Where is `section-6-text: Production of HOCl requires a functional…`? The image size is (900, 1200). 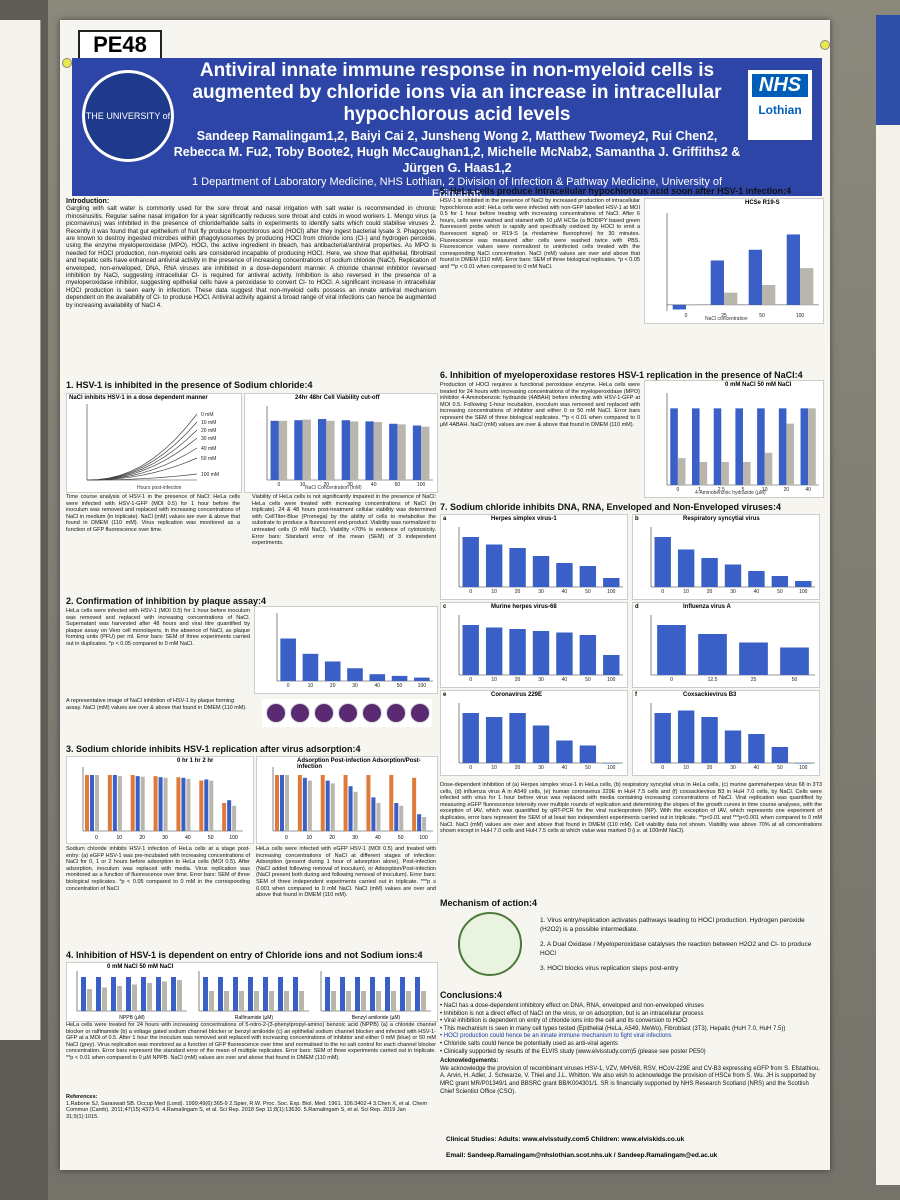
section-6-text: Production of HOCl requires a functional… is located at coordinates (540, 405).